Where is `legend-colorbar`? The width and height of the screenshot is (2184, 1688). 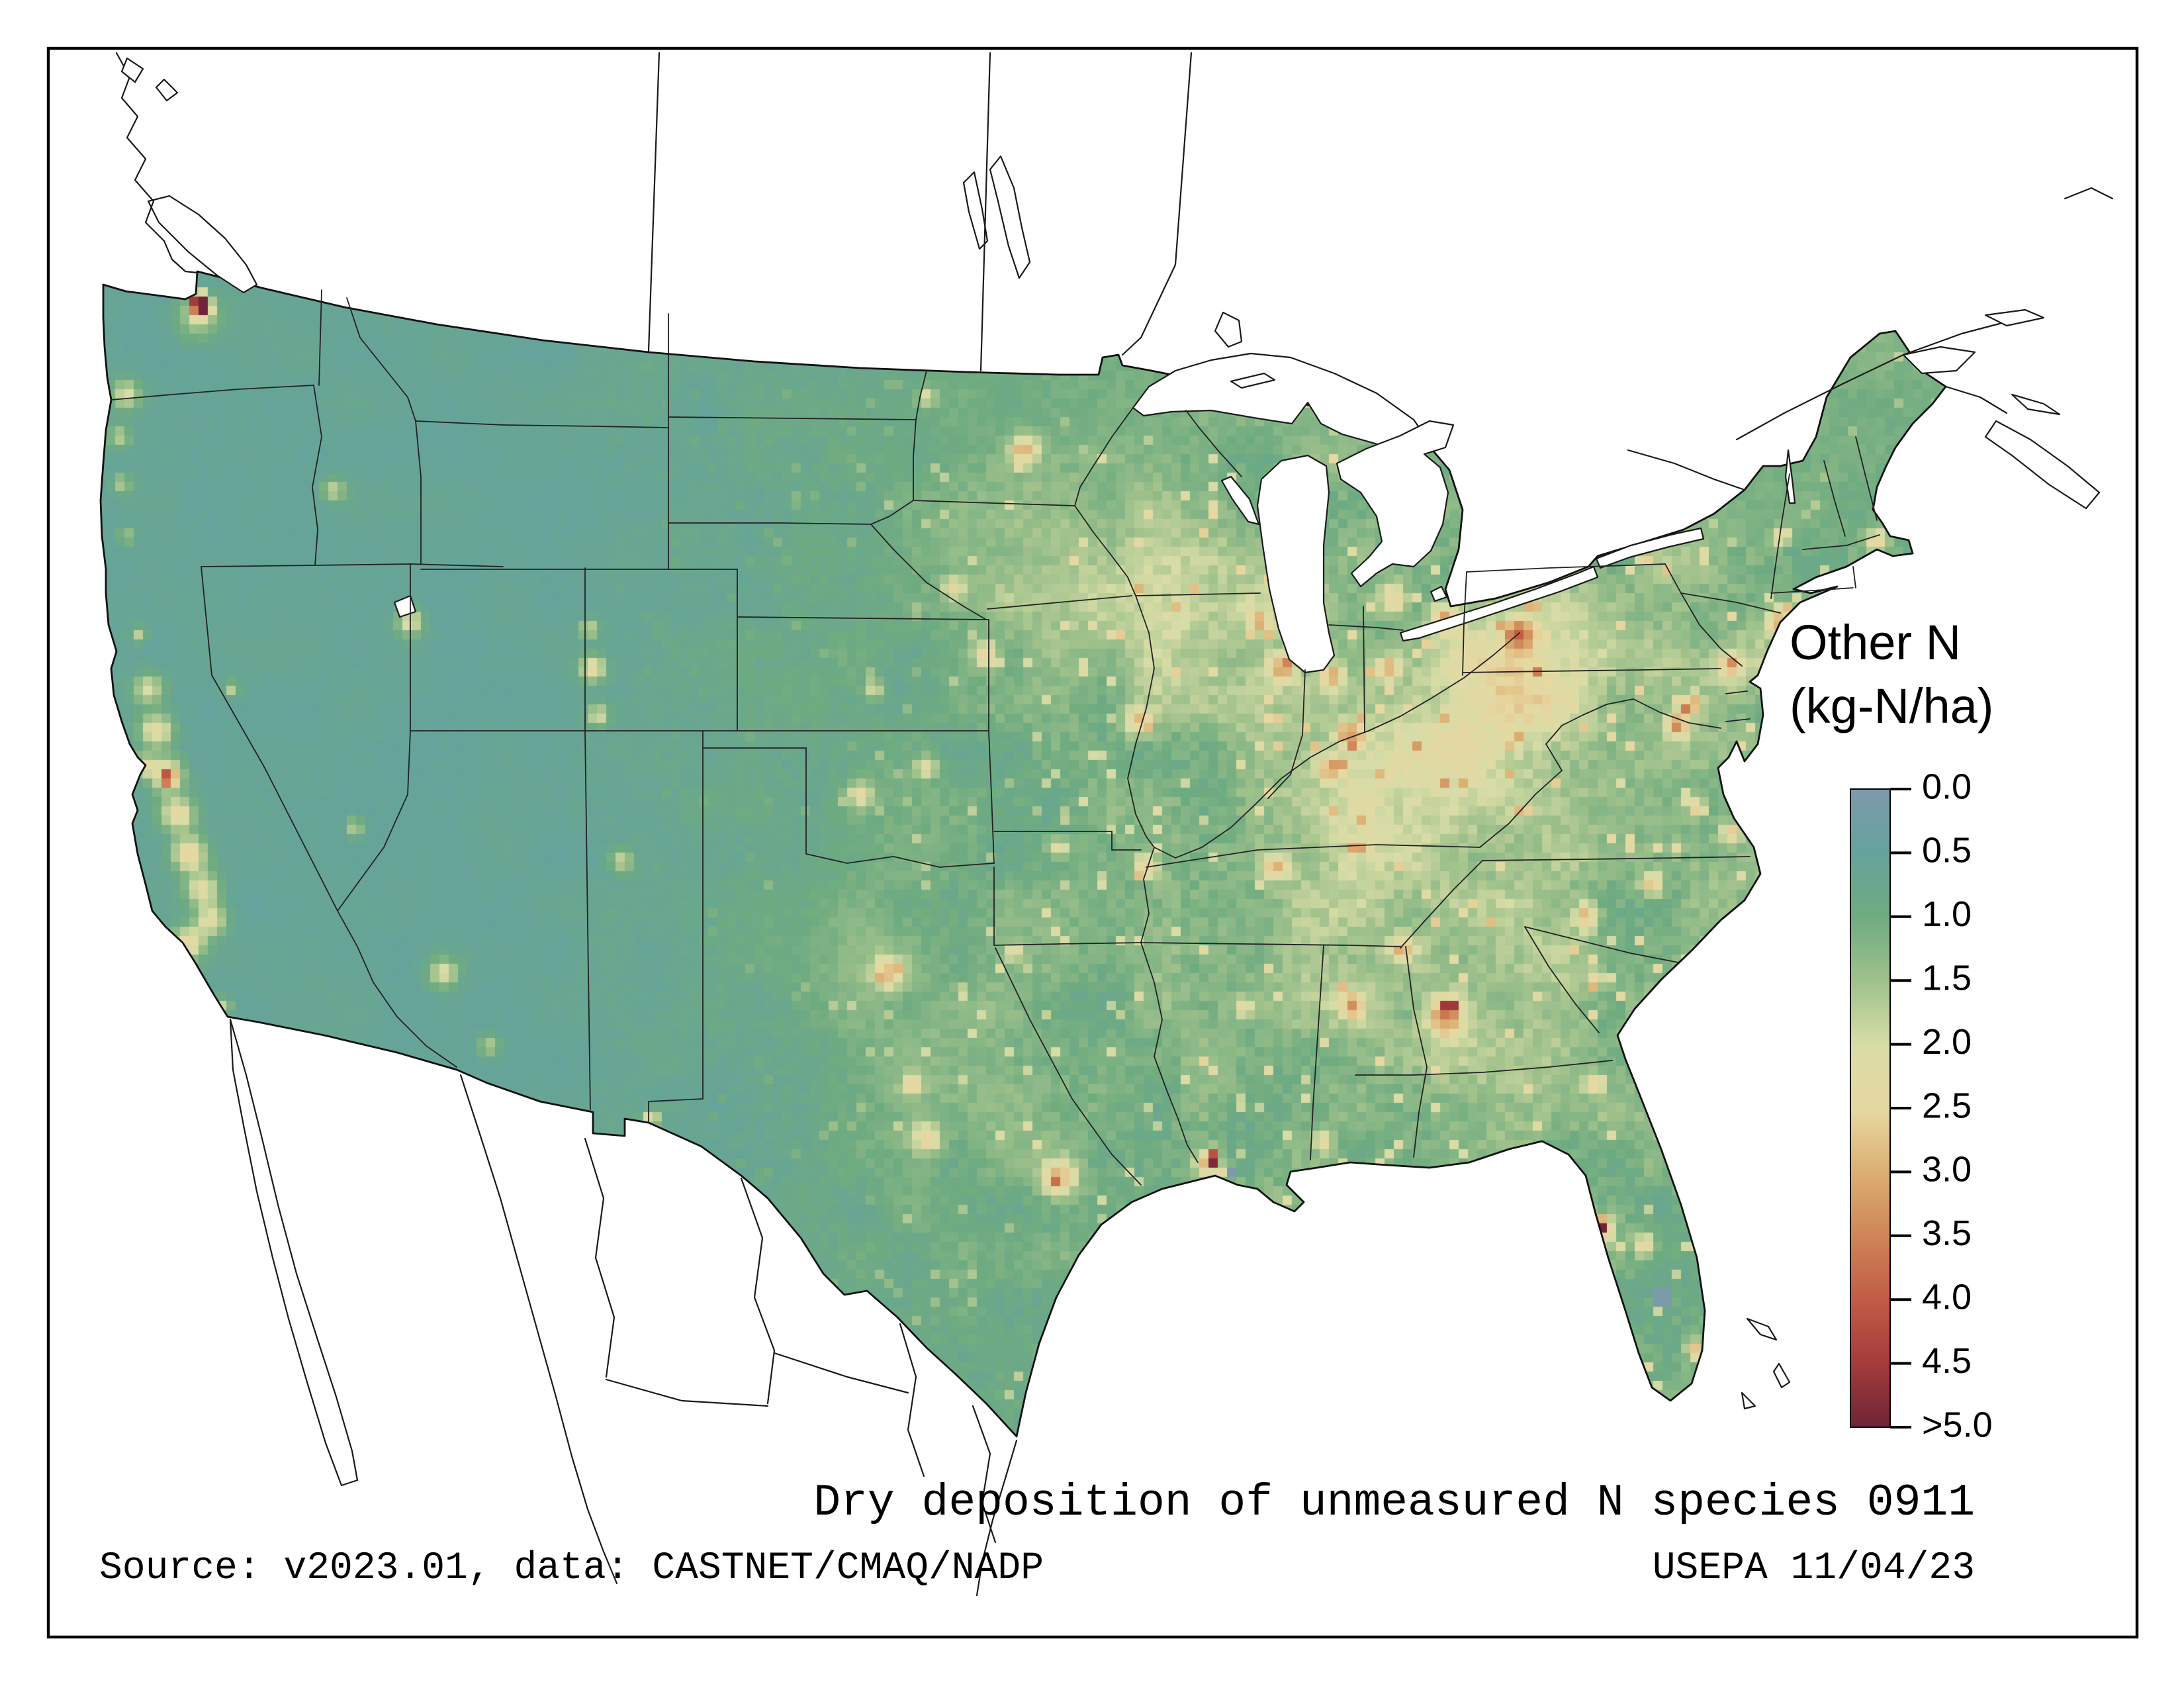 legend-colorbar is located at coordinates (1871, 1108).